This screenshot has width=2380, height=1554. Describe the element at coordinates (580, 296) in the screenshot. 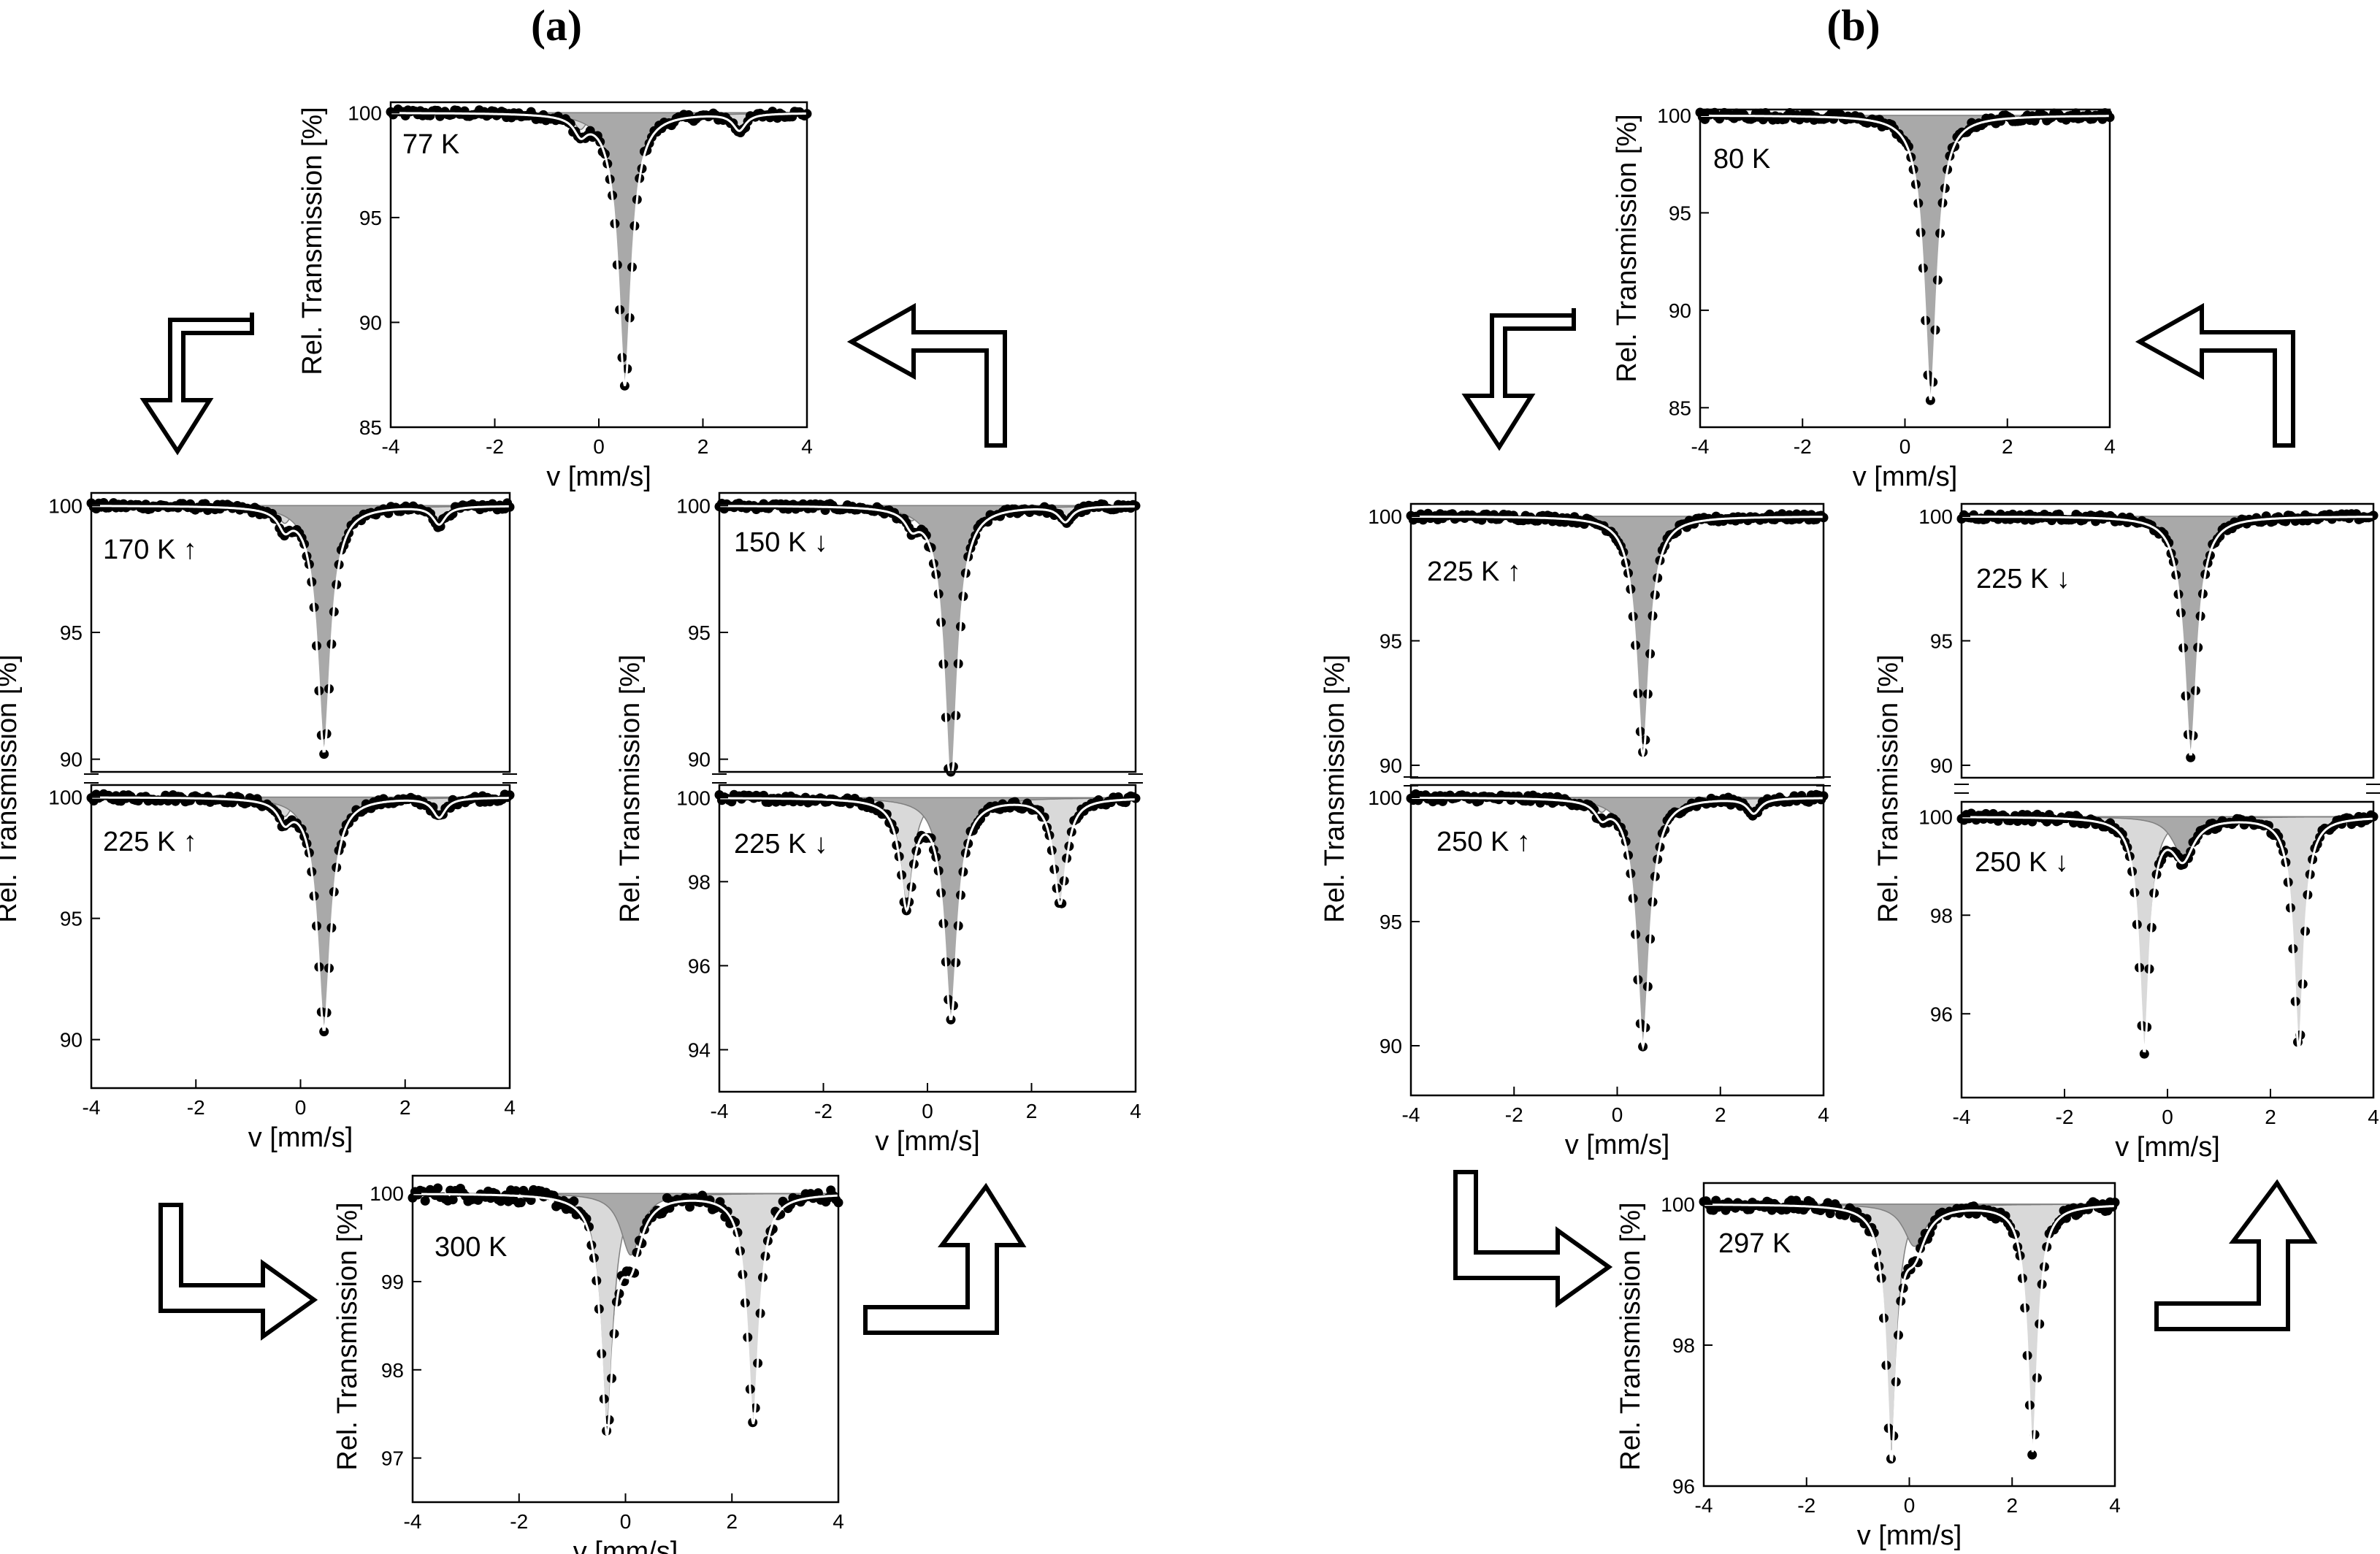

I see `spectrum-plot: 85 90 95 100 -4 -2 0 2 4 v [mm/s] 77 K` at that location.